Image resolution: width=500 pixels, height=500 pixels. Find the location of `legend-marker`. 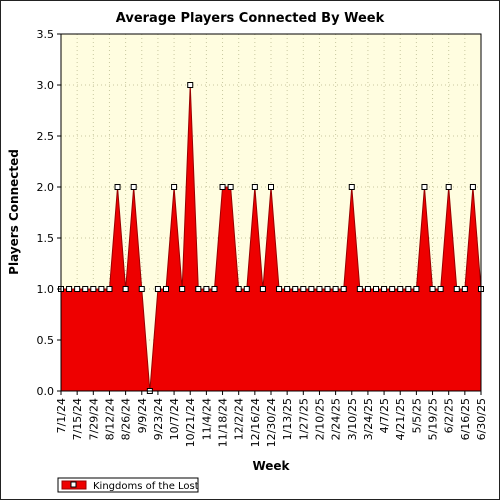

legend-marker is located at coordinates (73, 484).